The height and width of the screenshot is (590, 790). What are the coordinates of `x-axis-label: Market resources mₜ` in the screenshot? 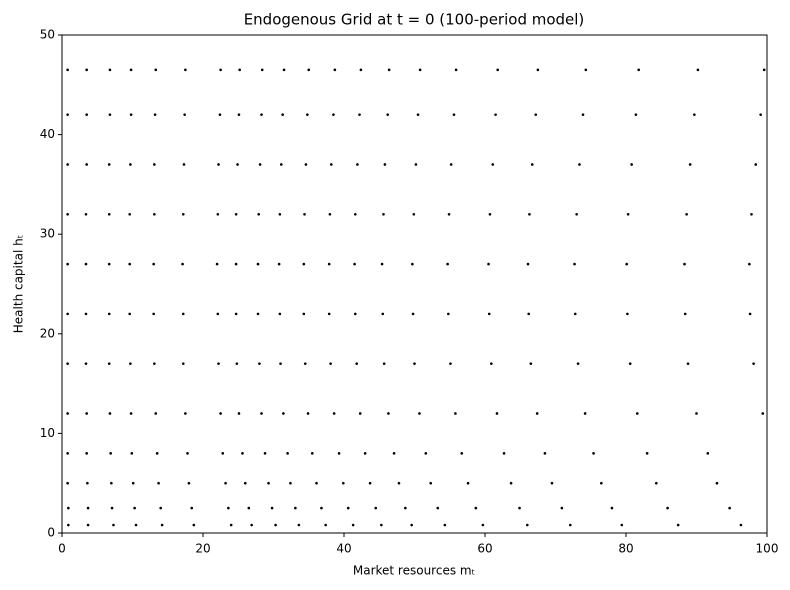 It's located at (414, 571).